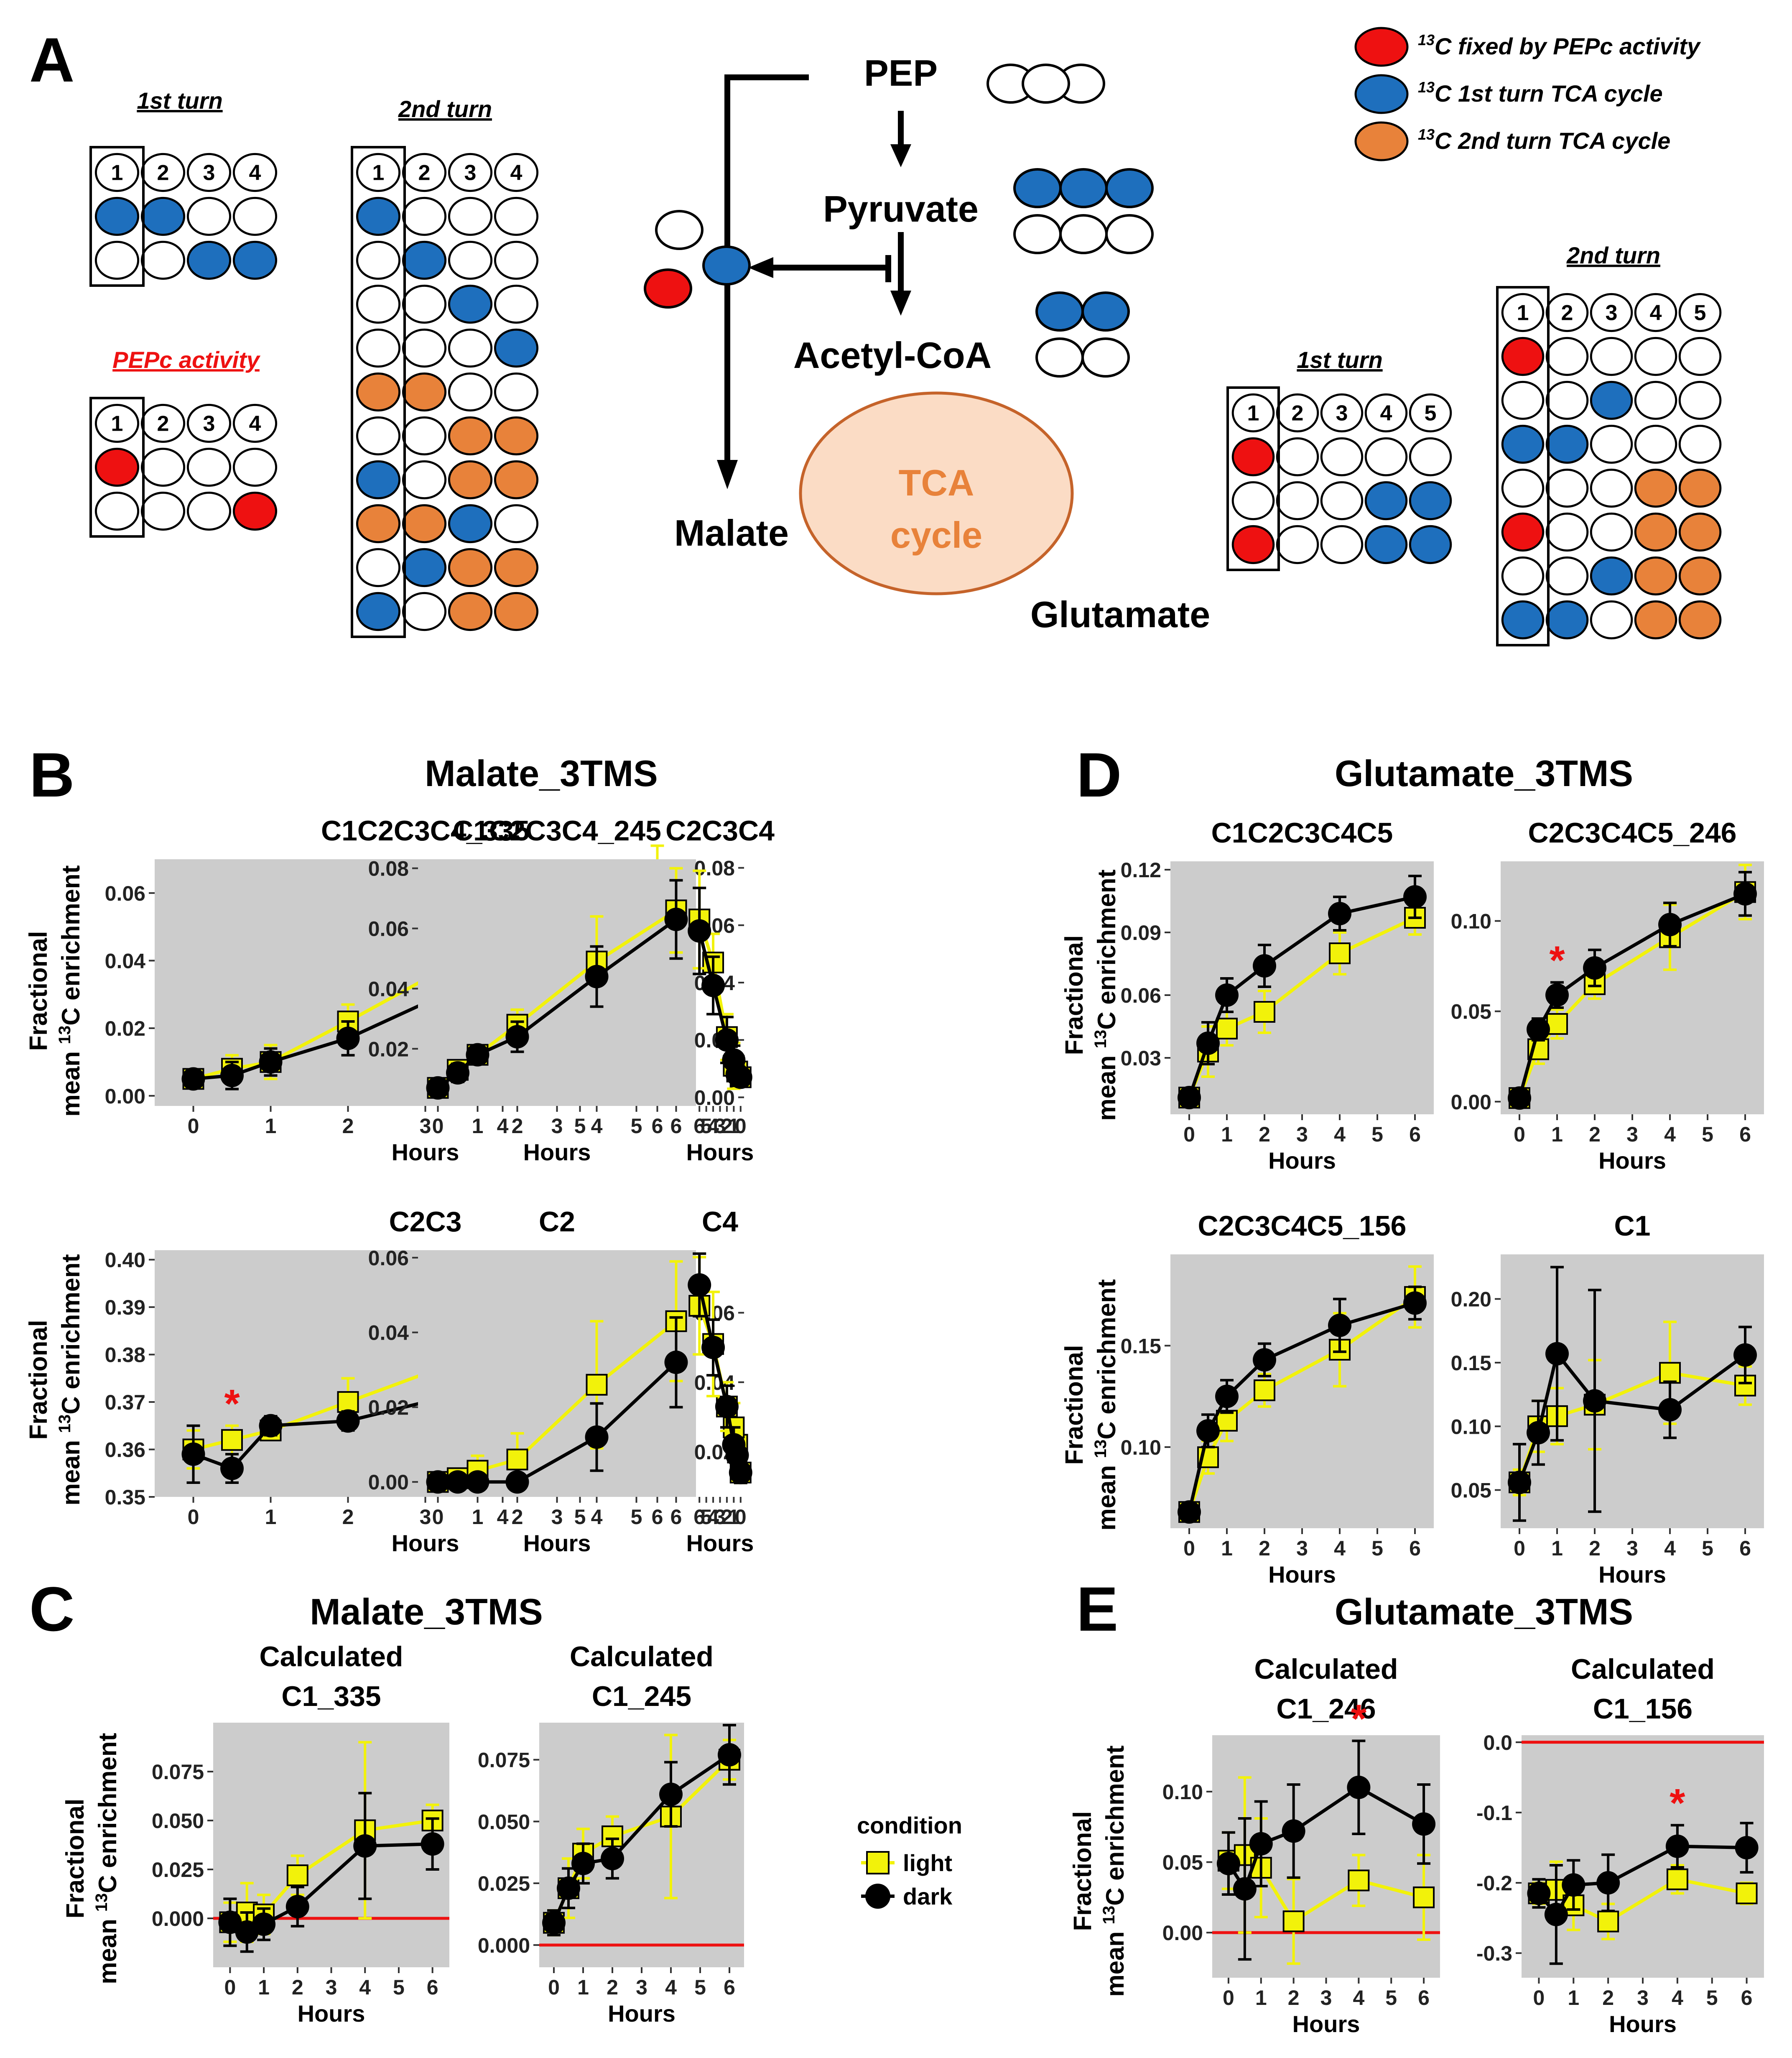 The width and height of the screenshot is (1792, 2058). I want to click on chart-d1: C1C2C3C4C5 0.03 0.06 0.09 0.12 0 1 2 3 4 5 6 Hours, so click(1277, 995).